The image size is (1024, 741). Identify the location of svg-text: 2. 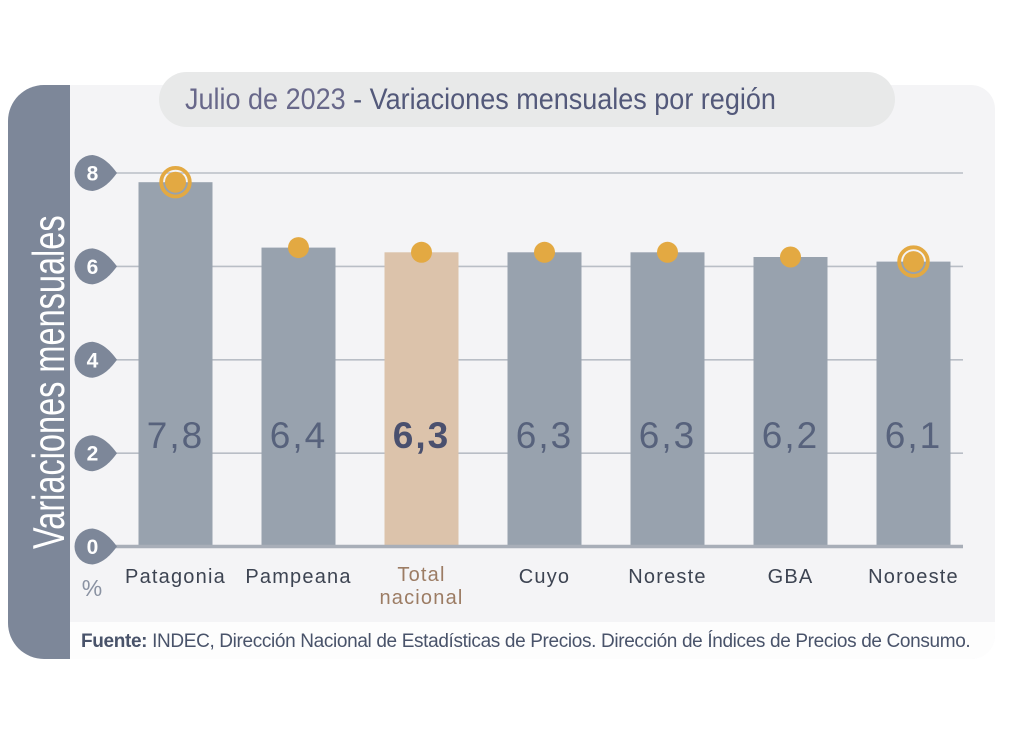
(93, 454).